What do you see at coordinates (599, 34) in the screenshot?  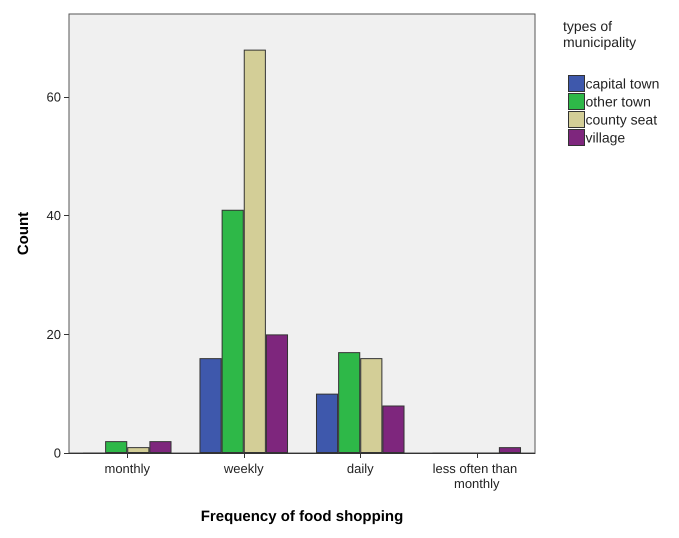 I see `legend-title: types of municipality` at bounding box center [599, 34].